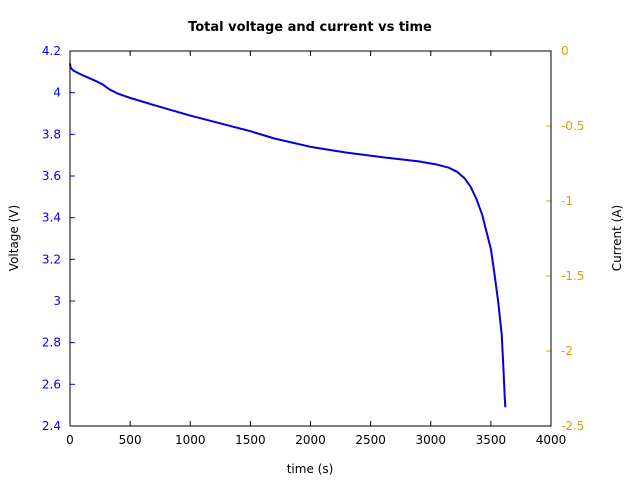 The height and width of the screenshot is (480, 640). Describe the element at coordinates (51, 134) in the screenshot. I see `y-tick-label: 3.8` at that location.